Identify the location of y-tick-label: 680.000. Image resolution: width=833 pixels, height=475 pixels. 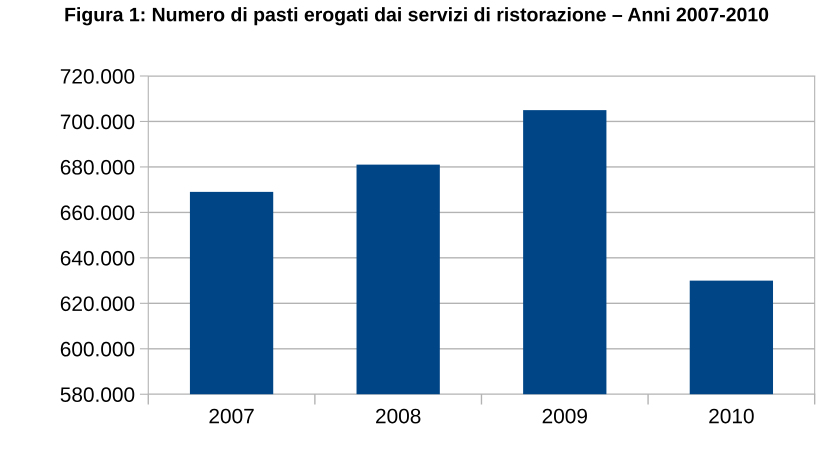
(97, 167).